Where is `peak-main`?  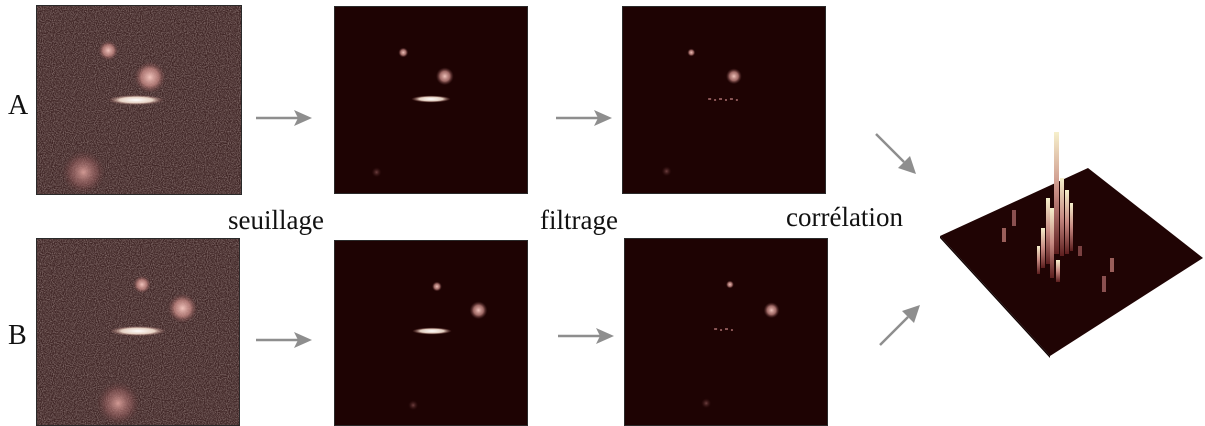 peak-main is located at coordinates (1056, 193).